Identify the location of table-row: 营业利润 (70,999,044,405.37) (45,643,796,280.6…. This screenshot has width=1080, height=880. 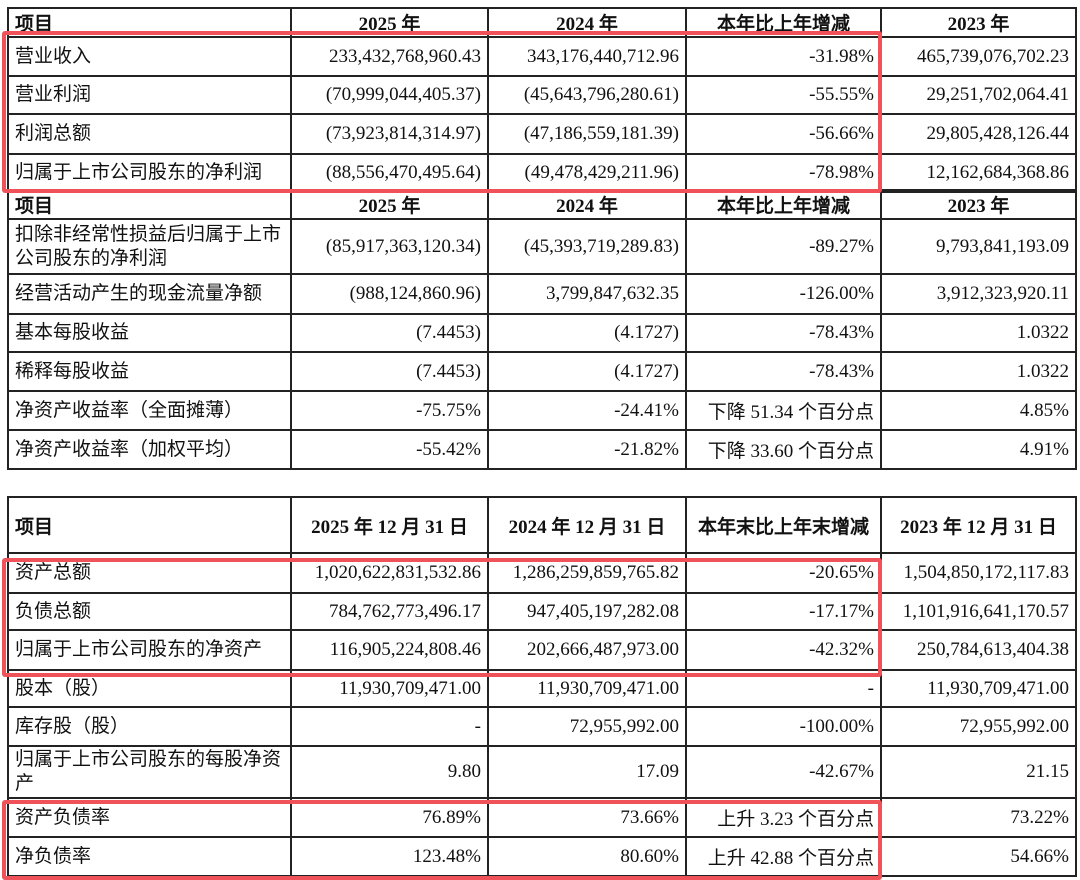
(542, 95).